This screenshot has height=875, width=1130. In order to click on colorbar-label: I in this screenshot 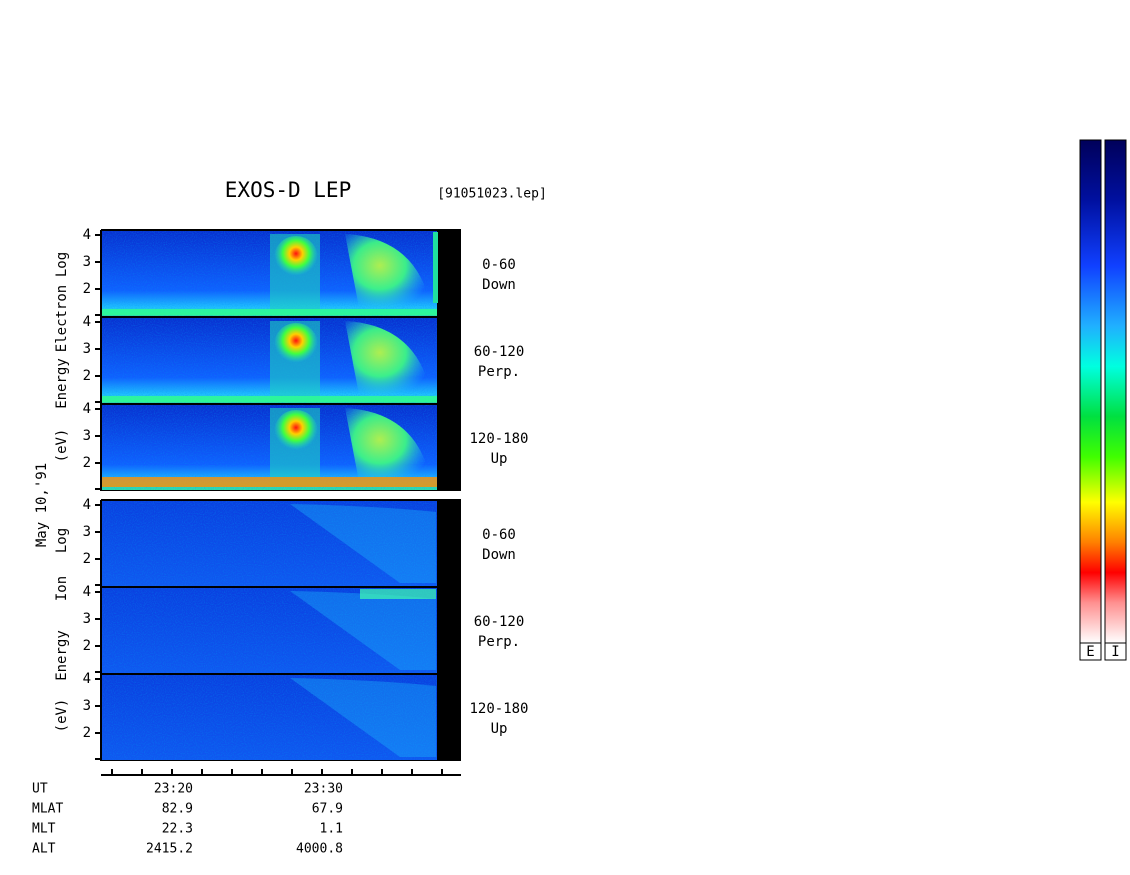, I will do `click(1115, 652)`.